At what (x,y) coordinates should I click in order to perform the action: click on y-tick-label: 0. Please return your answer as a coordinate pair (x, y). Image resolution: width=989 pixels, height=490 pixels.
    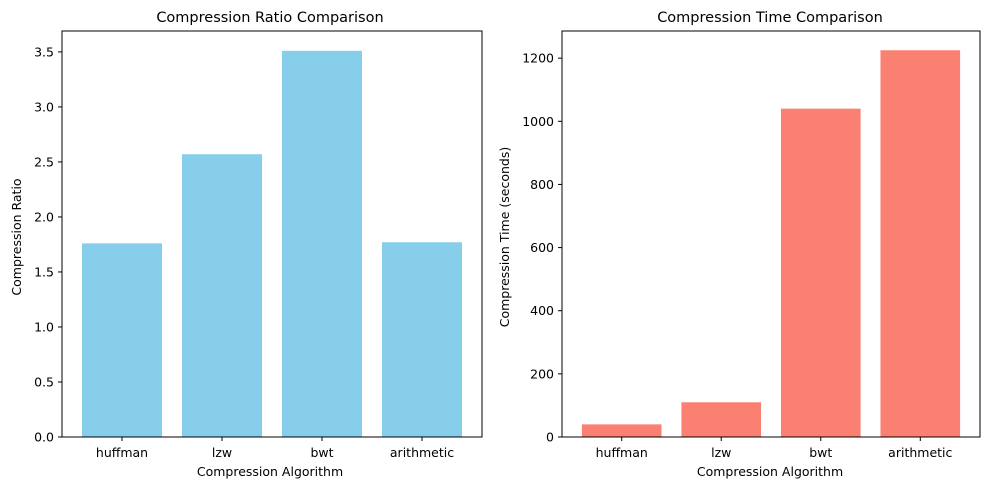
    Looking at the image, I should click on (550, 437).